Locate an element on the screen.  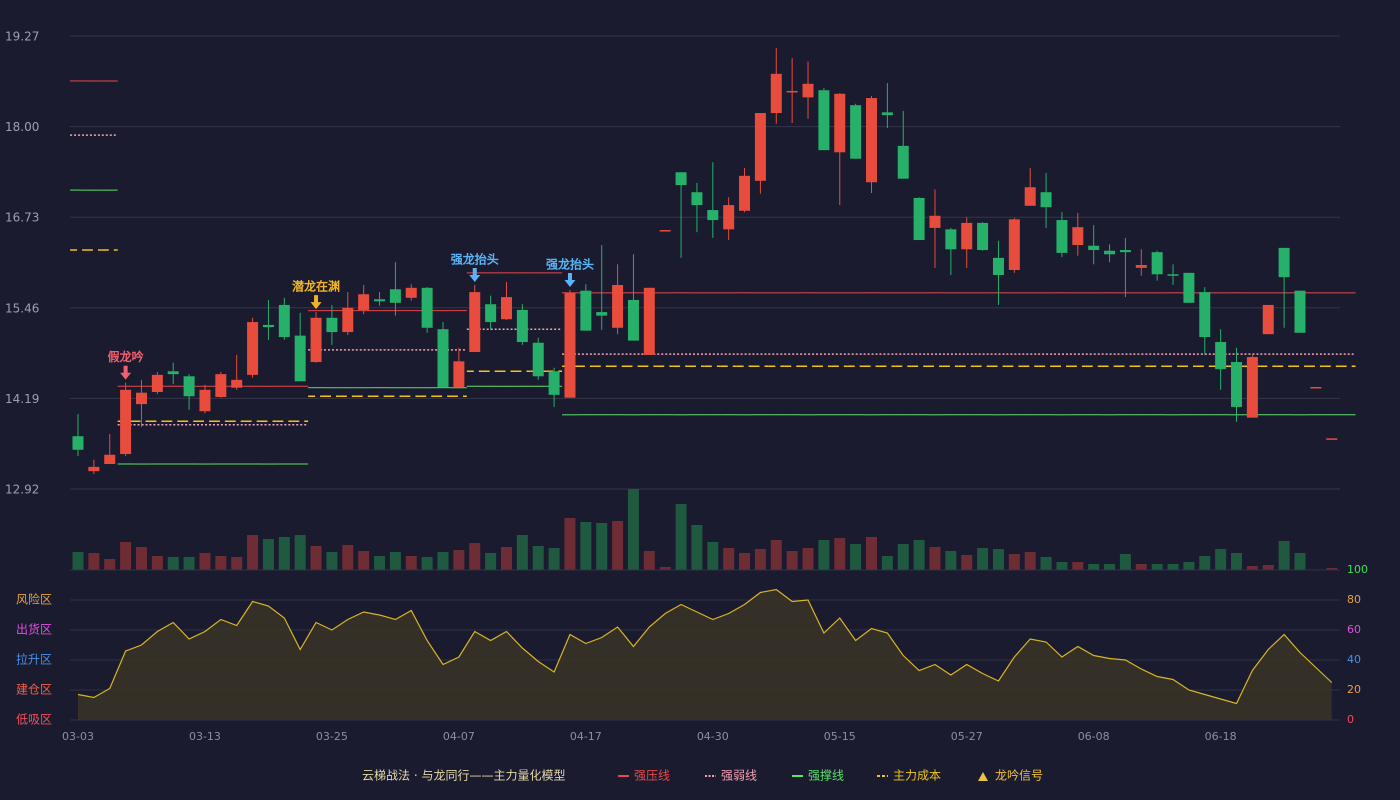
x-tick-label: 05-27 is located at coordinates (967, 736).